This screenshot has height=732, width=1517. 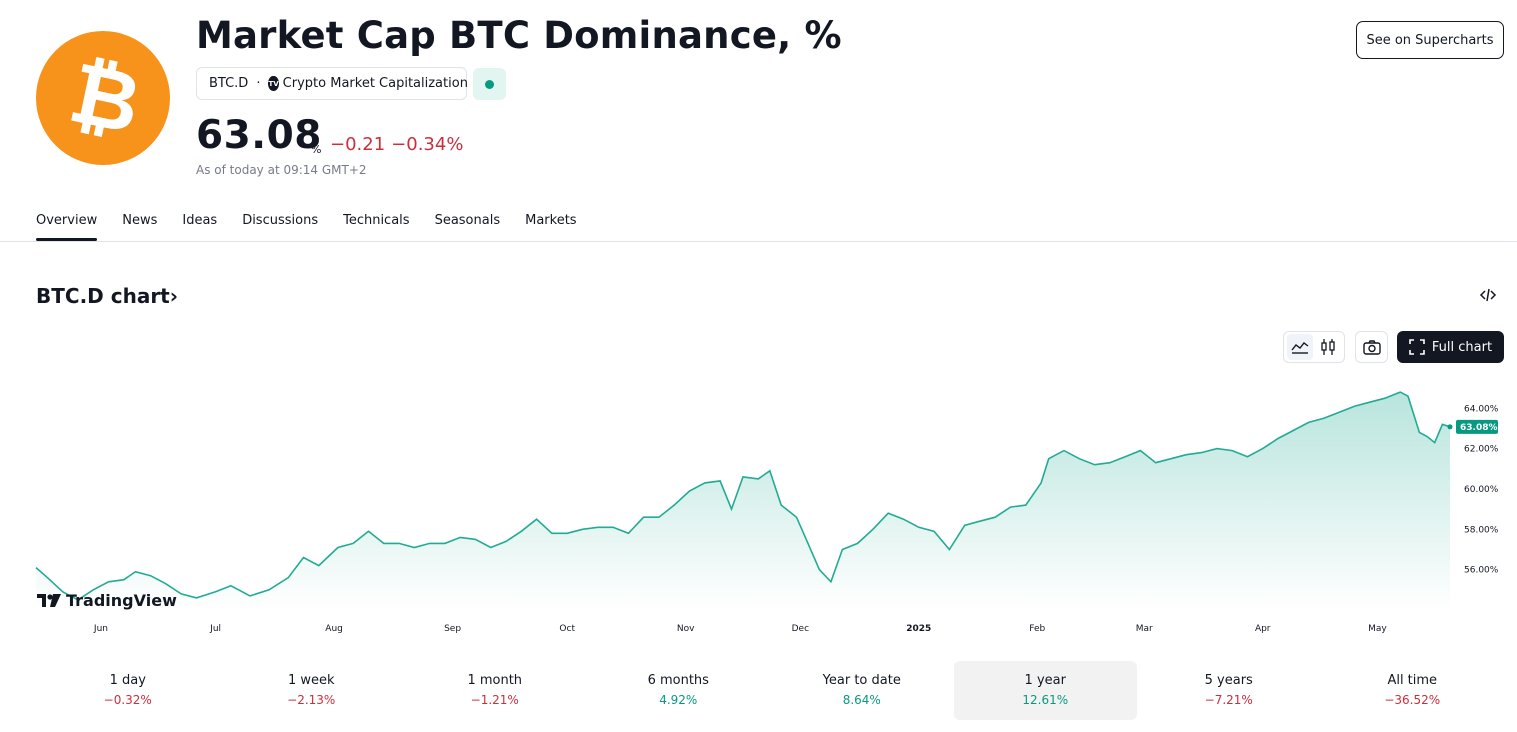 I want to click on market-status-chip, so click(x=489, y=84).